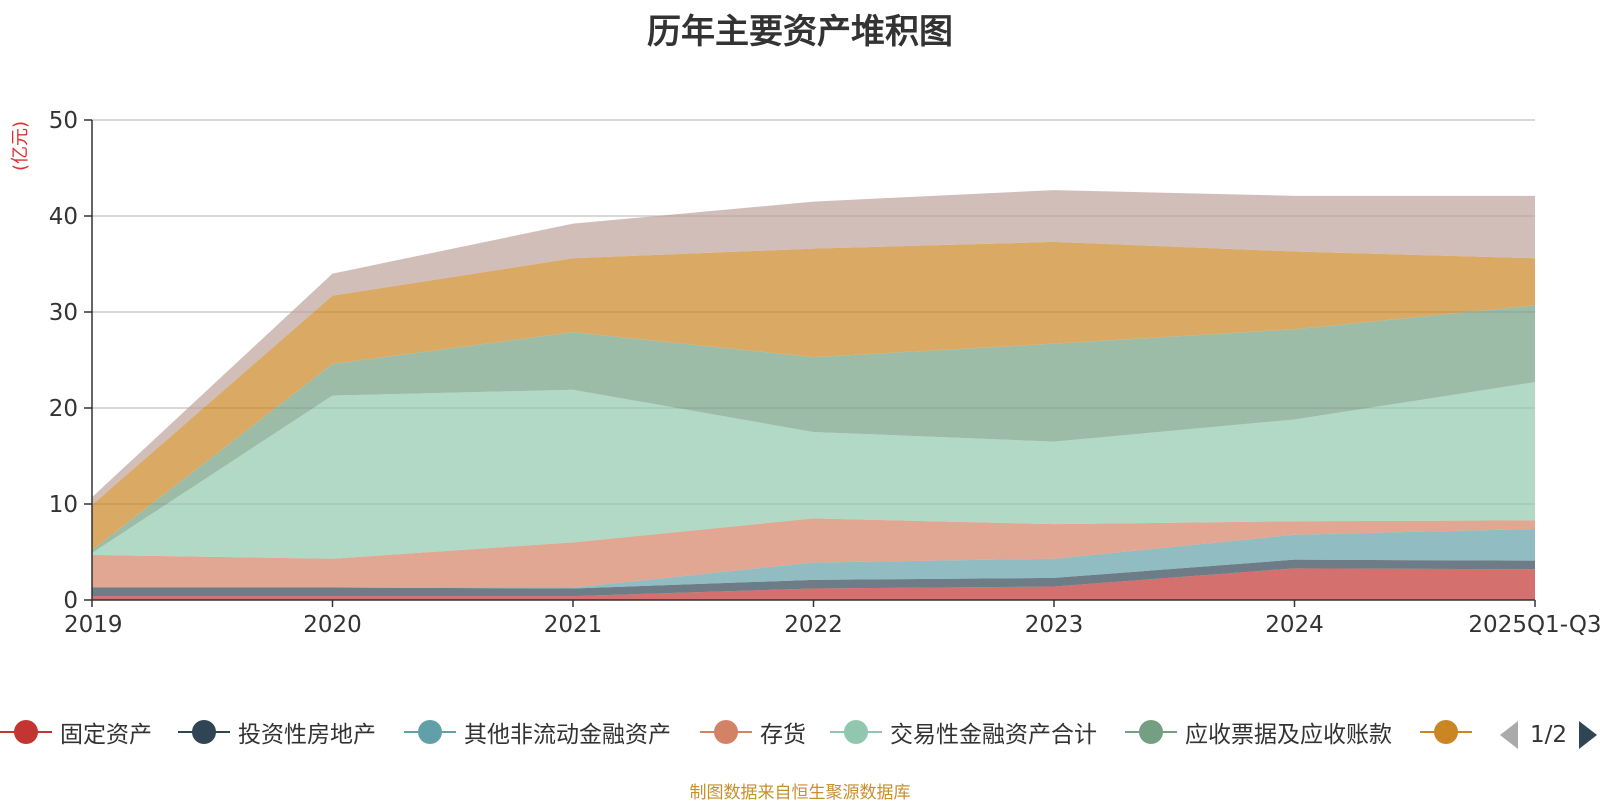 The height and width of the screenshot is (803, 1600). What do you see at coordinates (573, 625) in the screenshot?
I see `x-tick-label: 2021` at bounding box center [573, 625].